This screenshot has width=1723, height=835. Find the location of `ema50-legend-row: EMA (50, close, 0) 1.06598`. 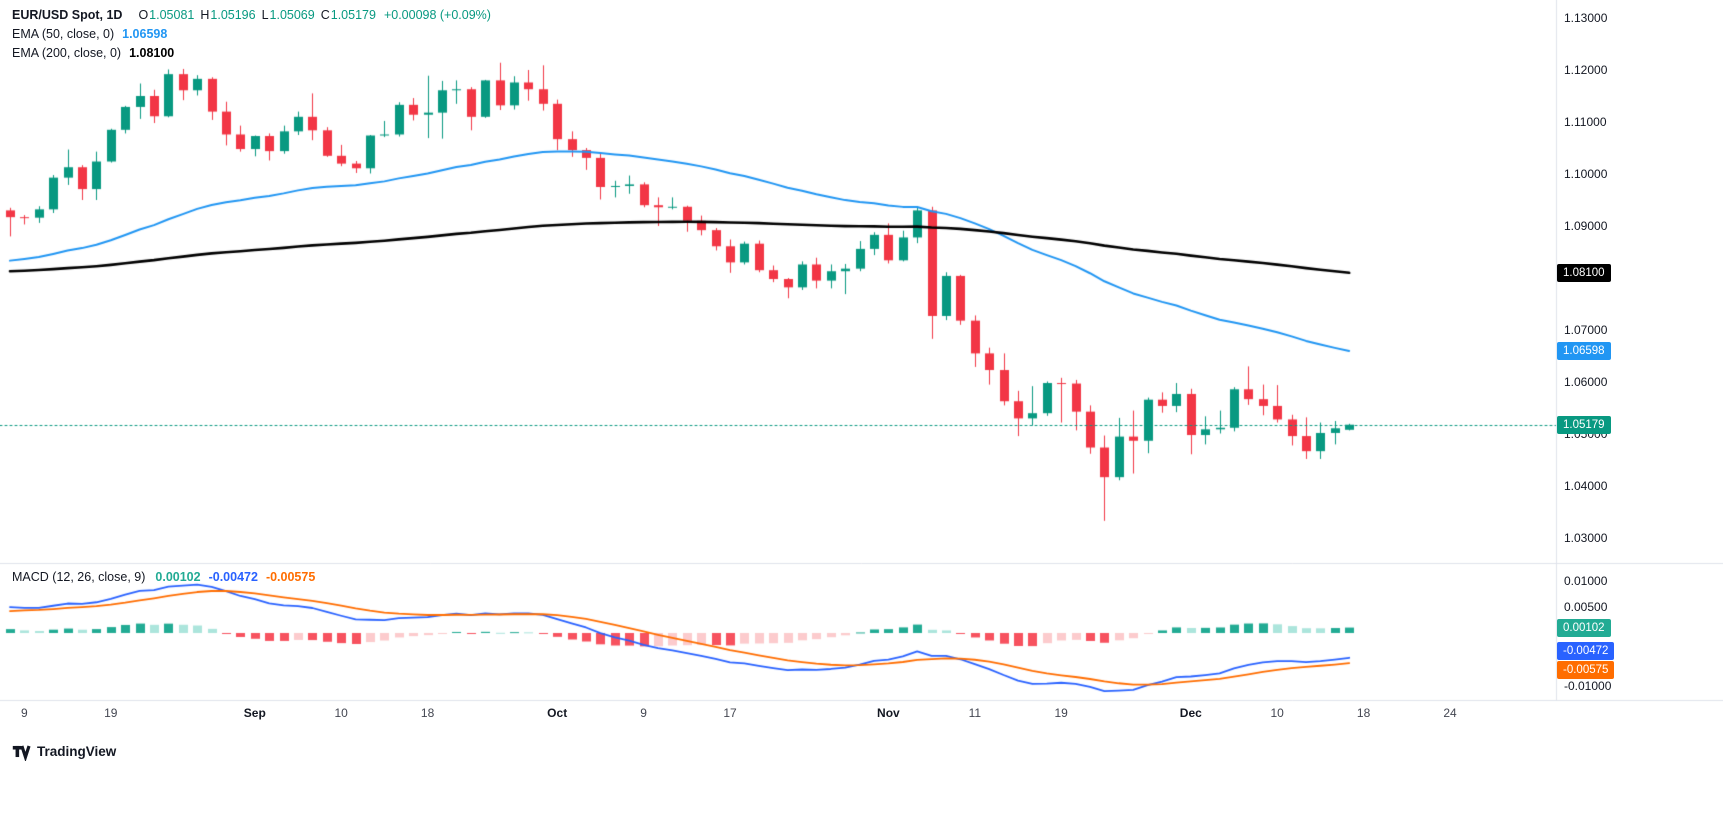

ema50-legend-row: EMA (50, close, 0) 1.06598 is located at coordinates (251, 34).